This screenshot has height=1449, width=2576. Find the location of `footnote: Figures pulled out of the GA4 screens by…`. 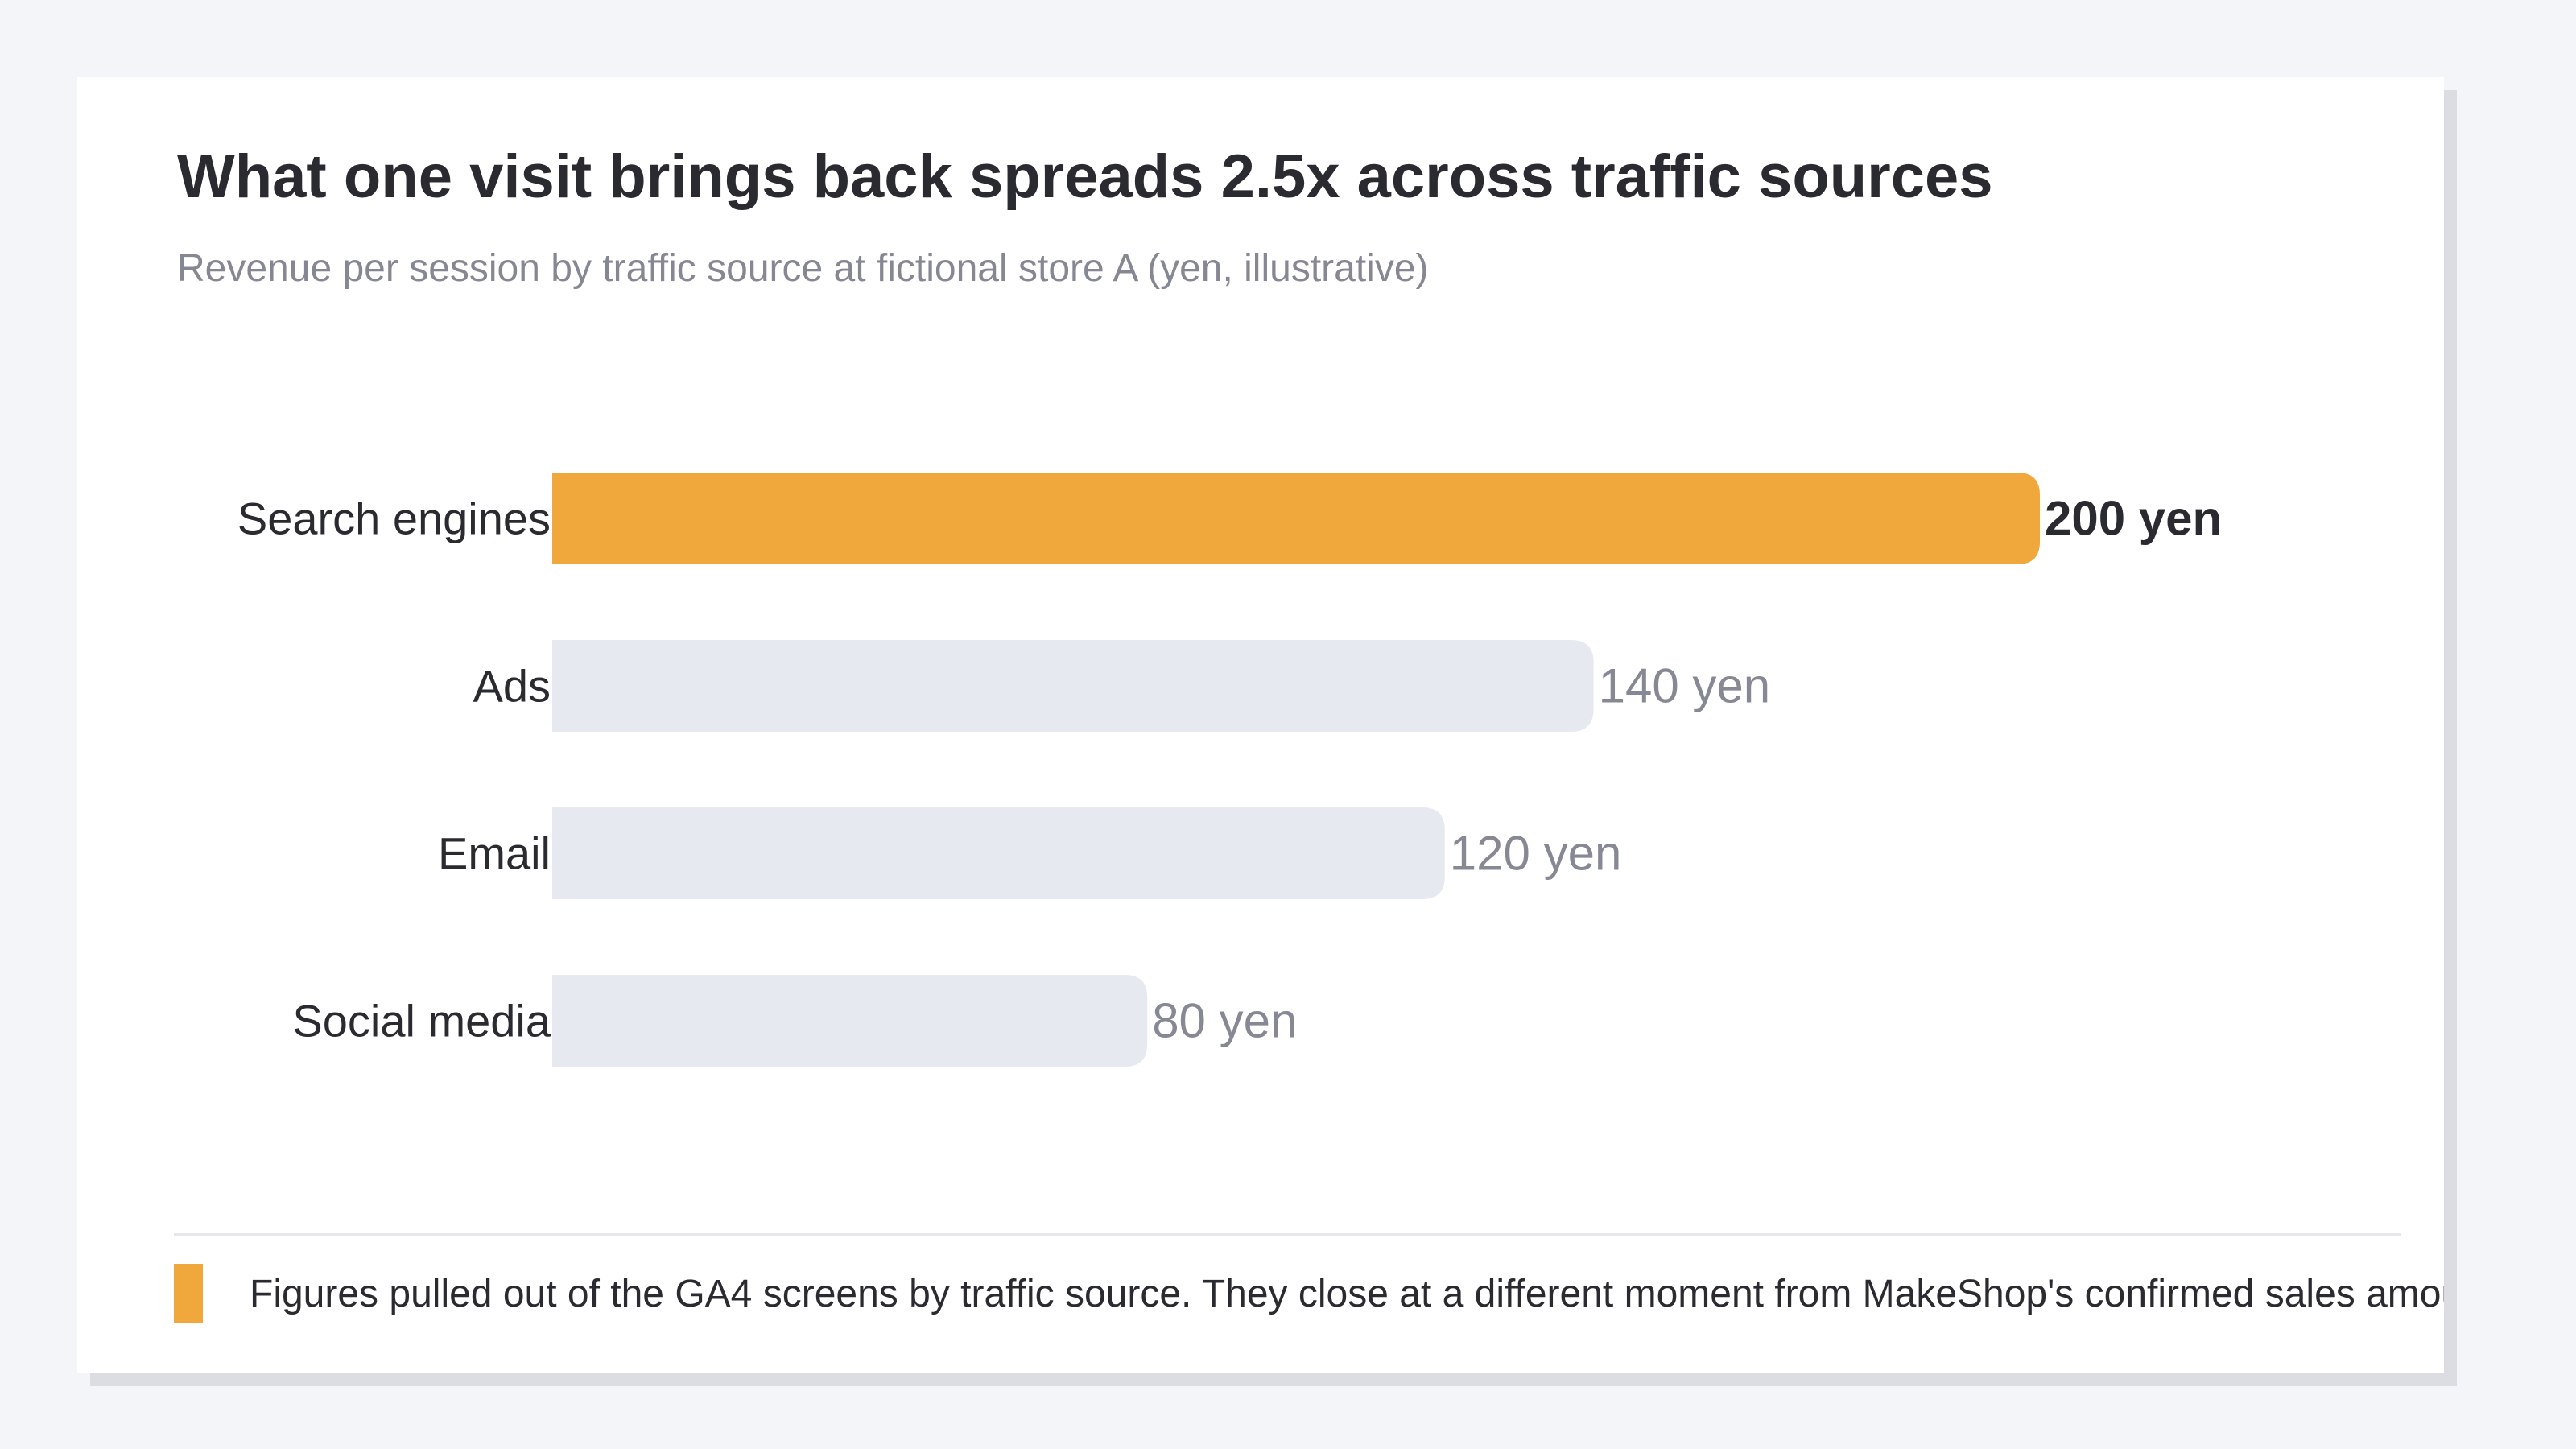

footnote: Figures pulled out of the GA4 screens by… is located at coordinates (1347, 1294).